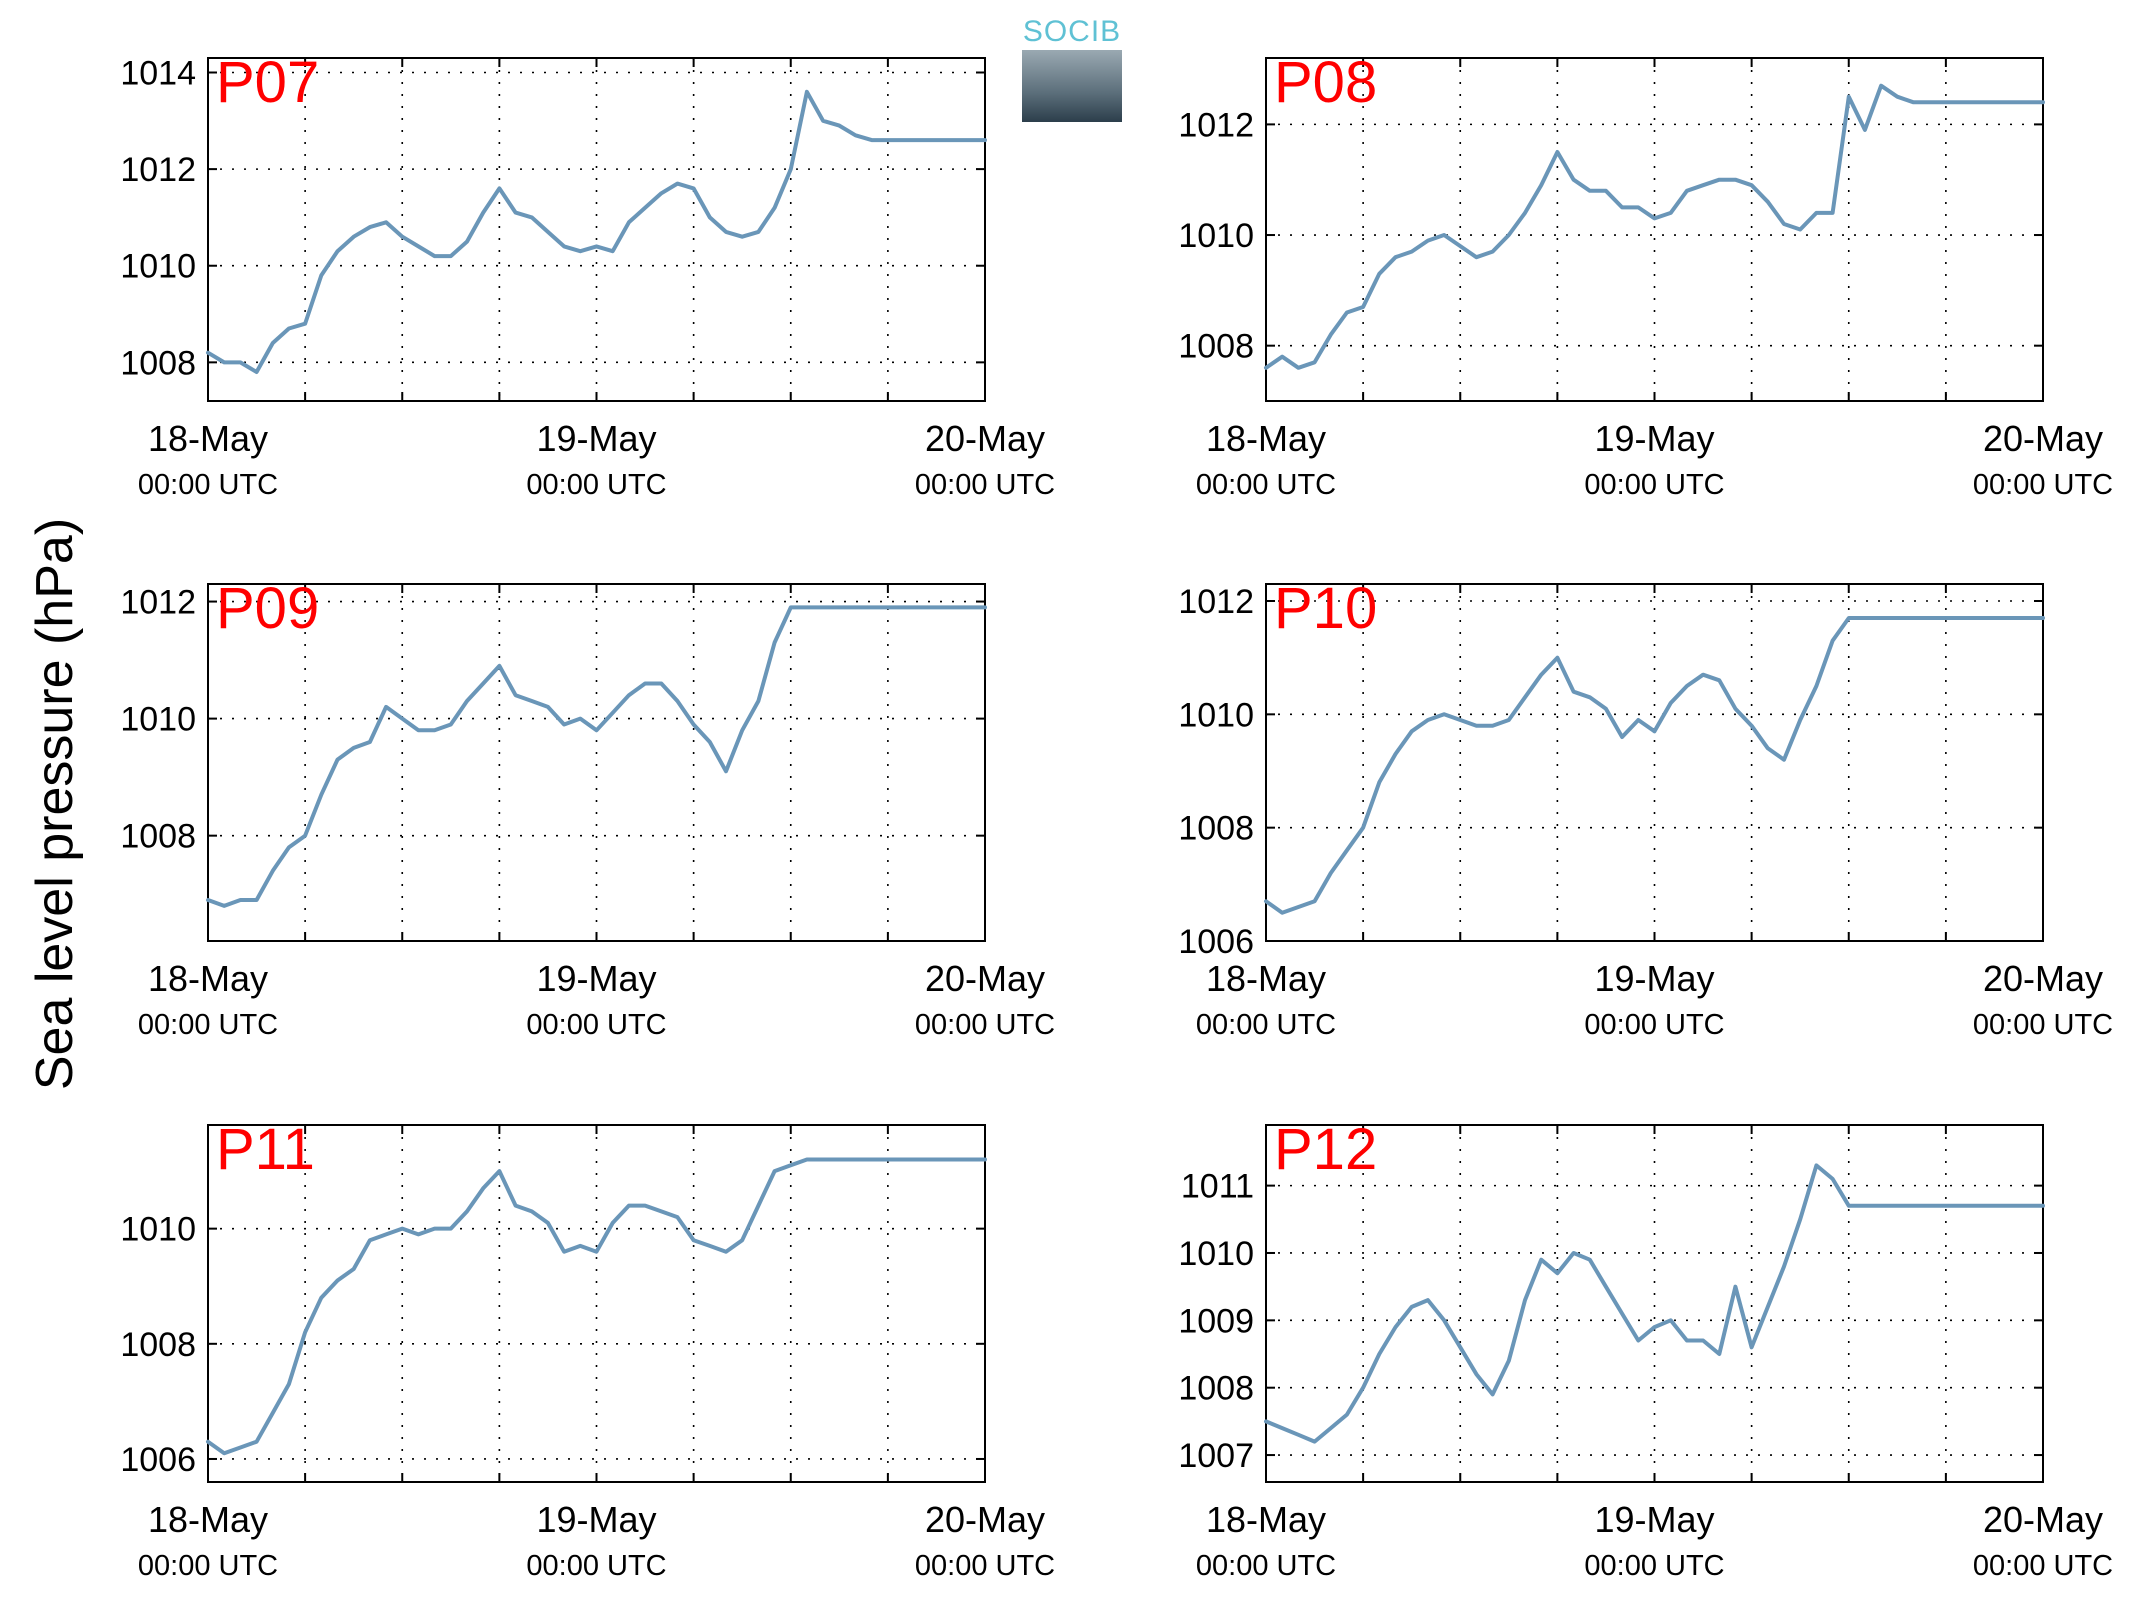  Describe the element at coordinates (267, 608) in the screenshot. I see `station-label: P09` at that location.